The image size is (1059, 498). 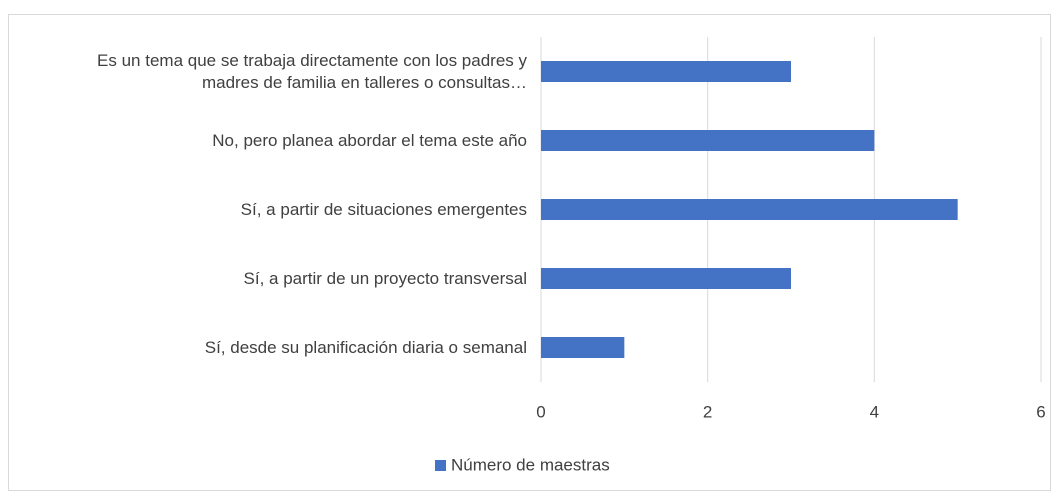 What do you see at coordinates (540, 411) in the screenshot?
I see `x-tick-label: 0` at bounding box center [540, 411].